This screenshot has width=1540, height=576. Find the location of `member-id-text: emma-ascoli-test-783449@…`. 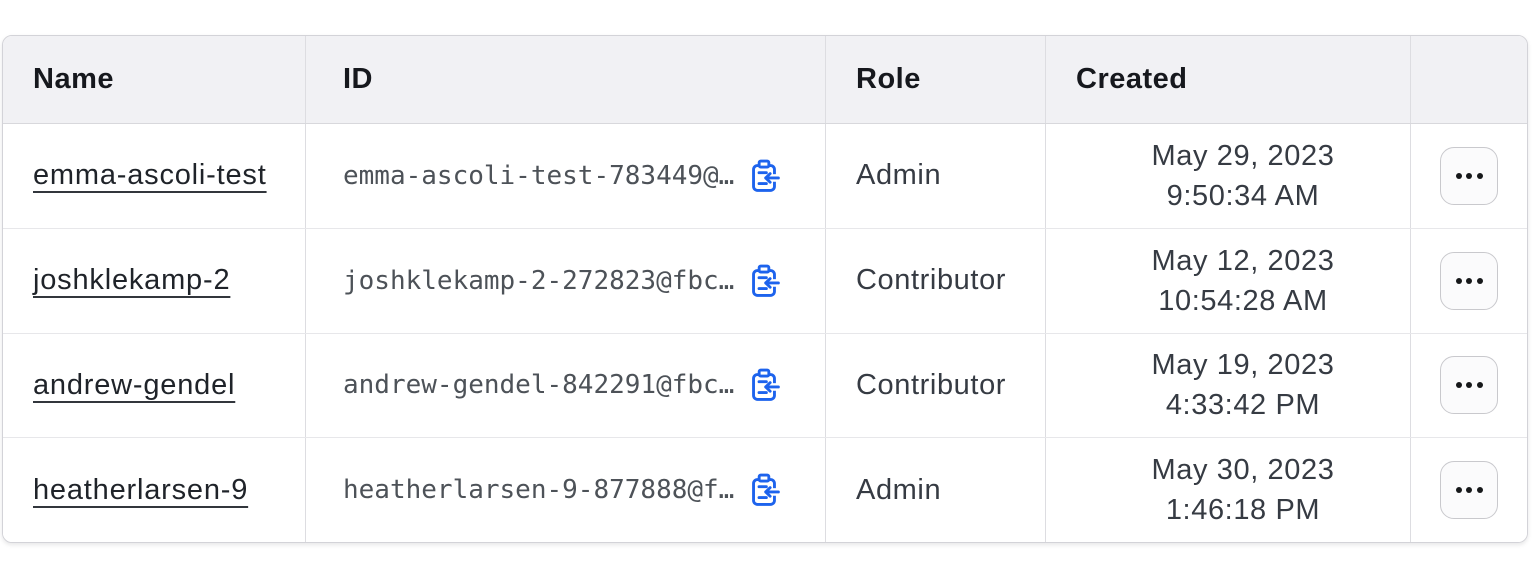

member-id-text: emma-ascoli-test-783449@… is located at coordinates (539, 175).